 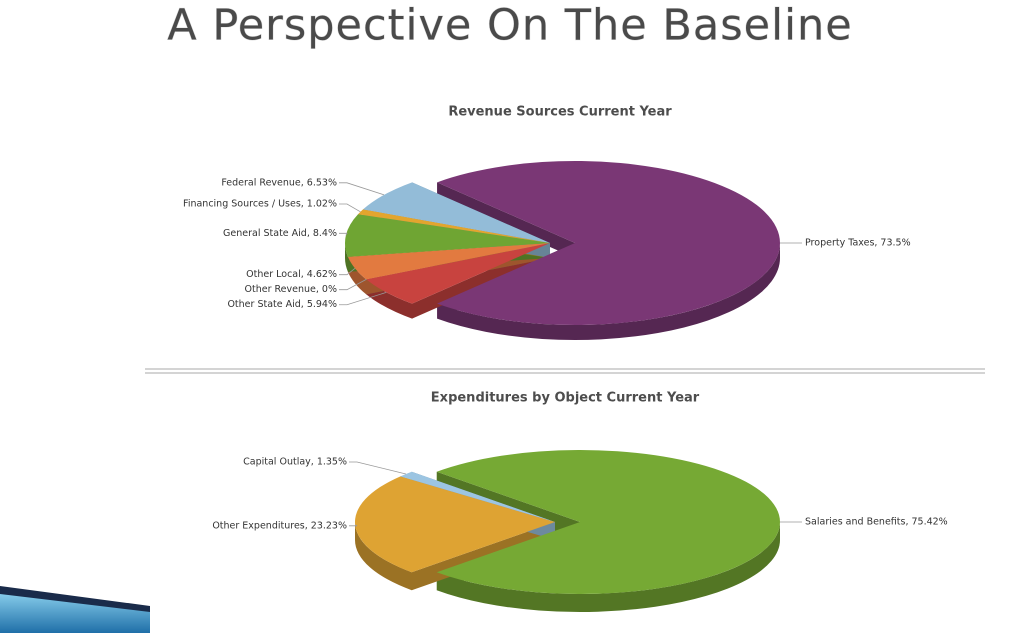 I want to click on slice-label: Property Taxes, 73.5%, so click(x=858, y=243).